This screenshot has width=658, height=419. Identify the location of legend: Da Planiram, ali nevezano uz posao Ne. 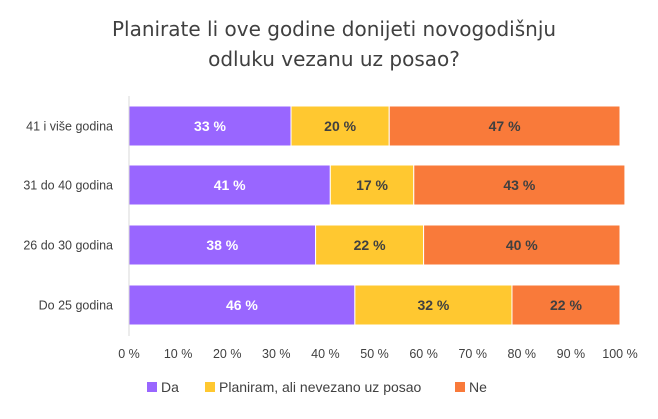
(317, 387).